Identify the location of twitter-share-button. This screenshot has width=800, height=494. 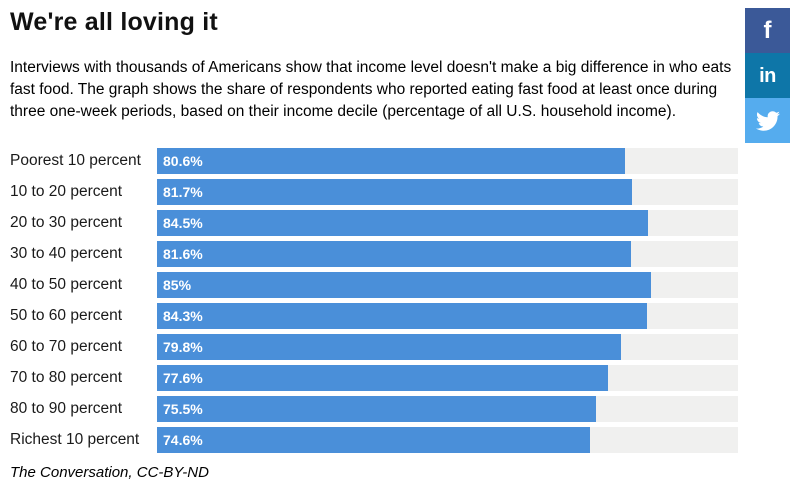
(767, 120).